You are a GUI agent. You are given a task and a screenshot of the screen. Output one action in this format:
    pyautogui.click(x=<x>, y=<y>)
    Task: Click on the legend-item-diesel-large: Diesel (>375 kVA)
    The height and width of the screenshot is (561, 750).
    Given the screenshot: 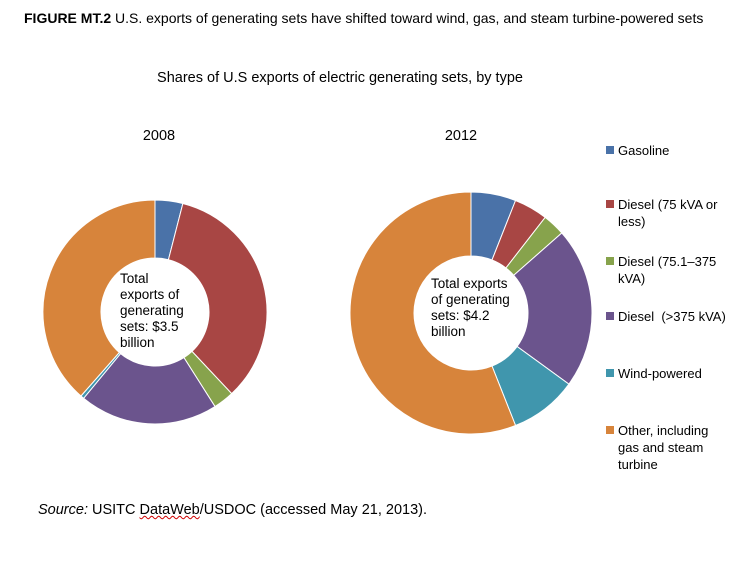 What is the action you would take?
    pyautogui.click(x=677, y=316)
    